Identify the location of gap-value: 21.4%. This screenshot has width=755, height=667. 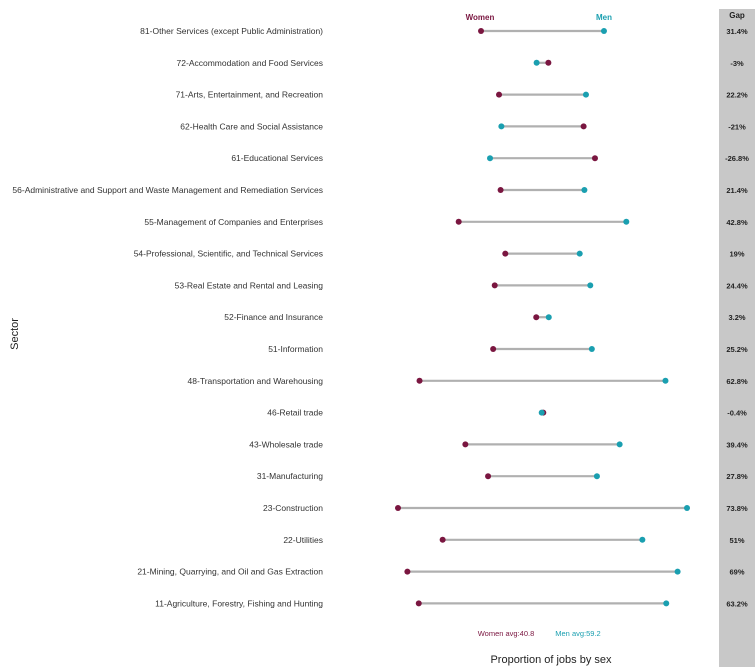
(737, 190).